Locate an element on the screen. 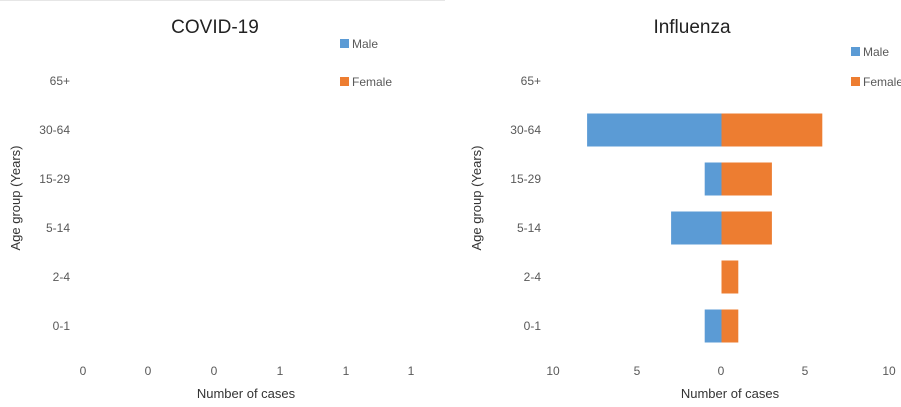 This screenshot has width=901, height=407. chart1-category-label: 30-64 is located at coordinates (54, 130).